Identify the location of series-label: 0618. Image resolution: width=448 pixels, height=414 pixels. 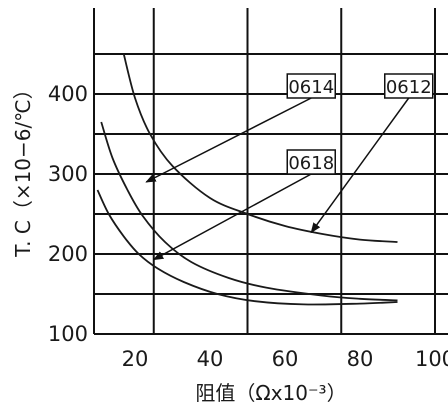
(311, 163).